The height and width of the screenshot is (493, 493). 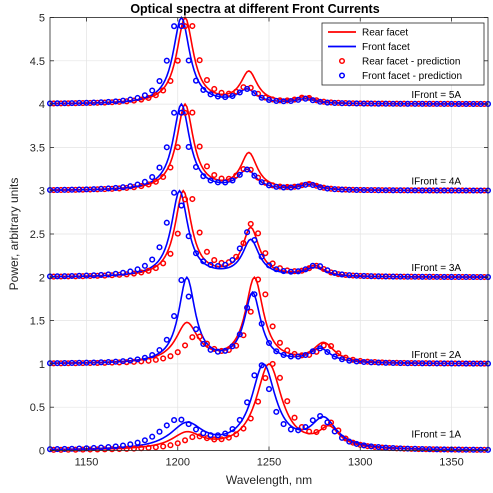 I want to click on y-tick-label: 1, so click(x=42, y=365).